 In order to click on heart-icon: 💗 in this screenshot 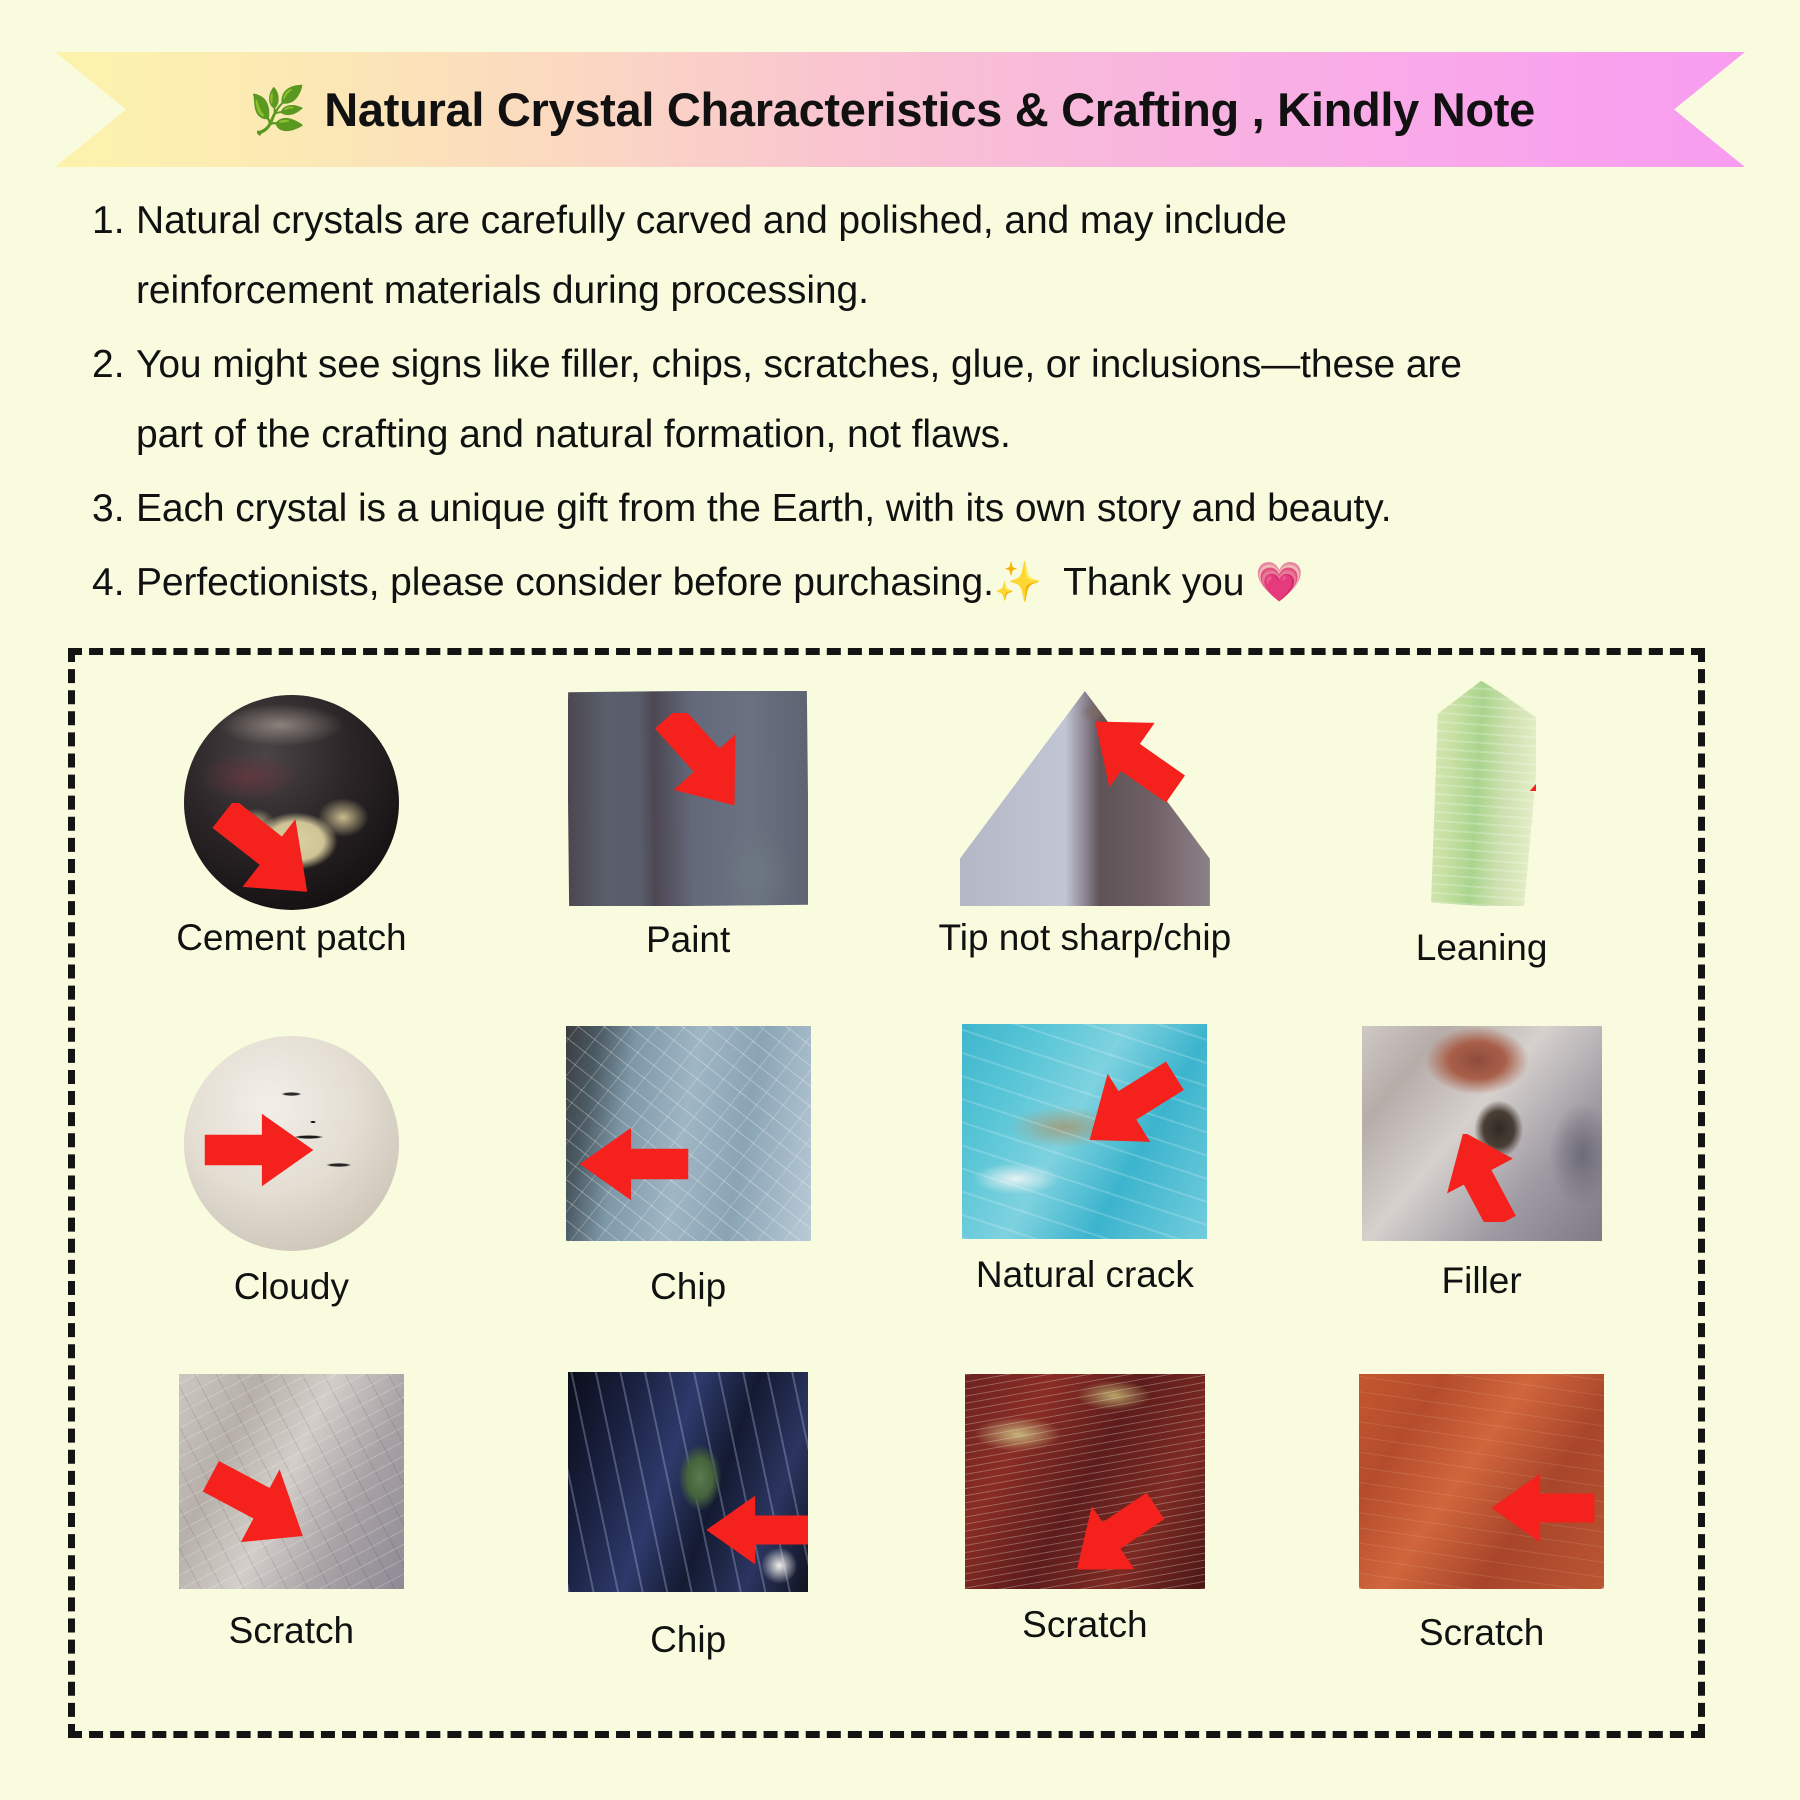, I will do `click(1279, 582)`.